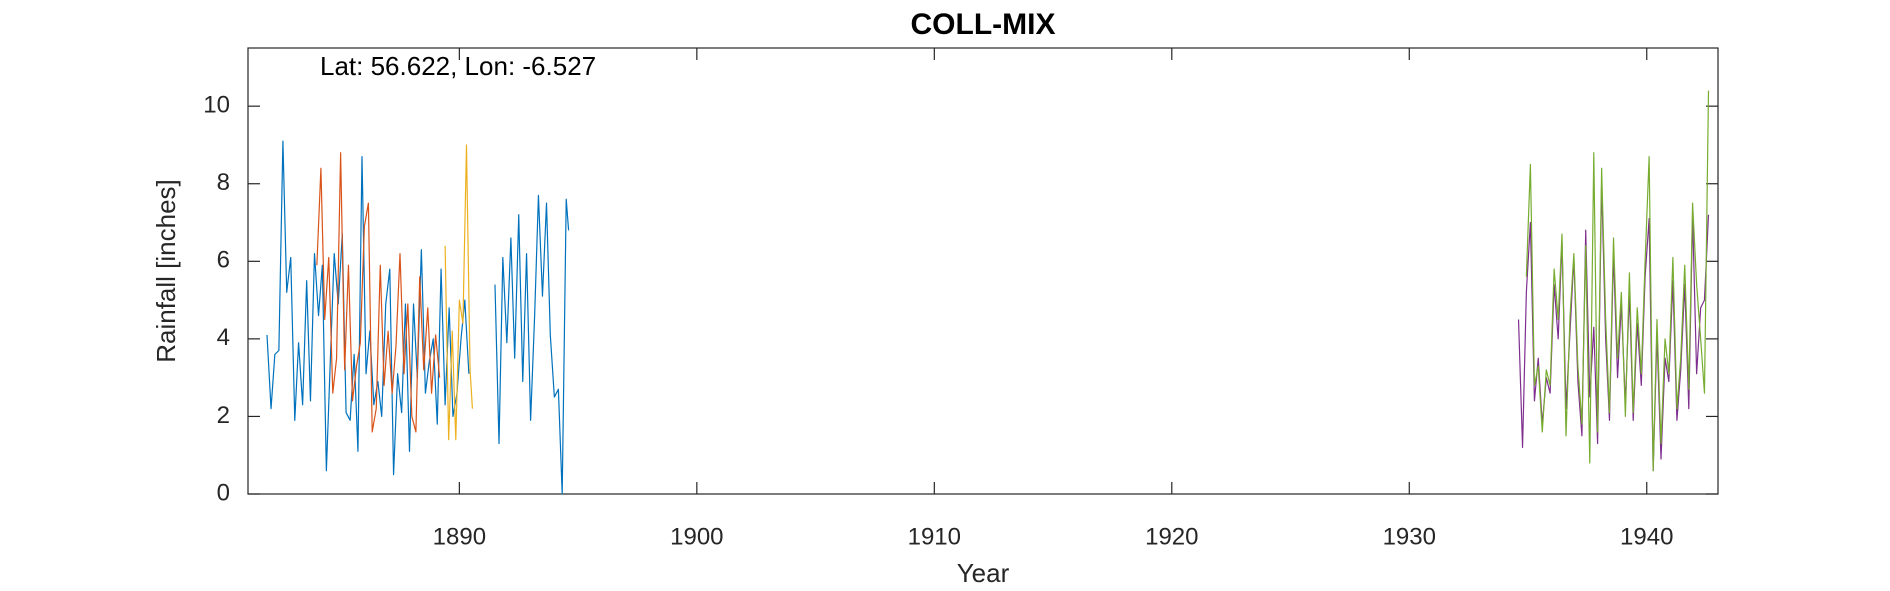 The image size is (1890, 591). What do you see at coordinates (223, 415) in the screenshot?
I see `y-tick-label: 2` at bounding box center [223, 415].